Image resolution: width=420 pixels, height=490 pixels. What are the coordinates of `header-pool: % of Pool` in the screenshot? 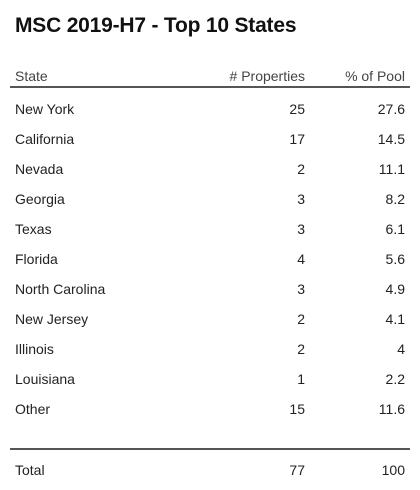 It's located at (375, 76).